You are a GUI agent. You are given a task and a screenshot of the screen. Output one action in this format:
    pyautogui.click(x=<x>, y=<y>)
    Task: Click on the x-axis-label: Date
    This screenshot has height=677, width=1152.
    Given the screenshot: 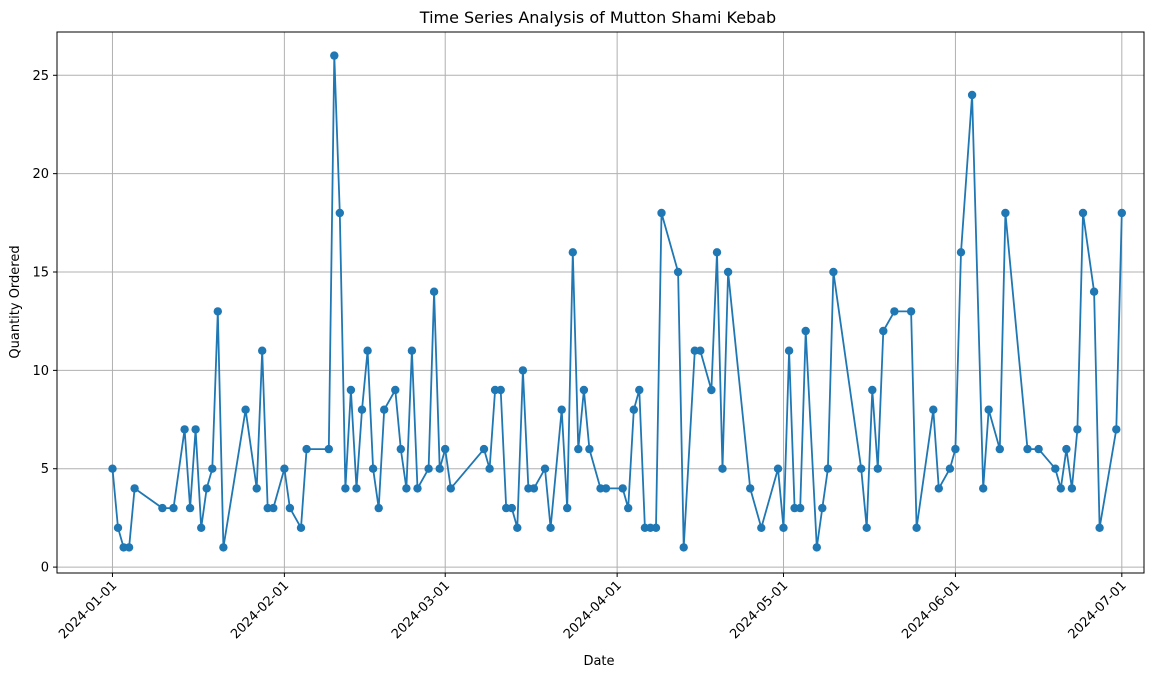 What is the action you would take?
    pyautogui.click(x=598, y=661)
    